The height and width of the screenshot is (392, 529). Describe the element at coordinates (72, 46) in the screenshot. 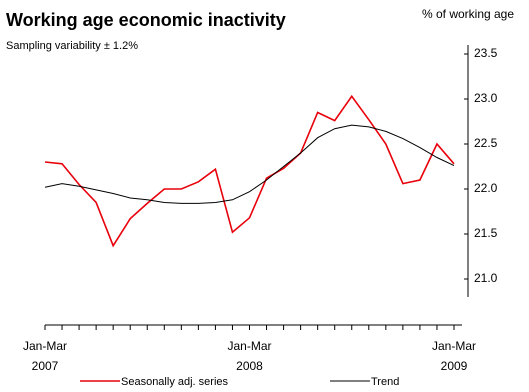

I see `chart-subtitle: Sampling variability ± 1.2%` at that location.